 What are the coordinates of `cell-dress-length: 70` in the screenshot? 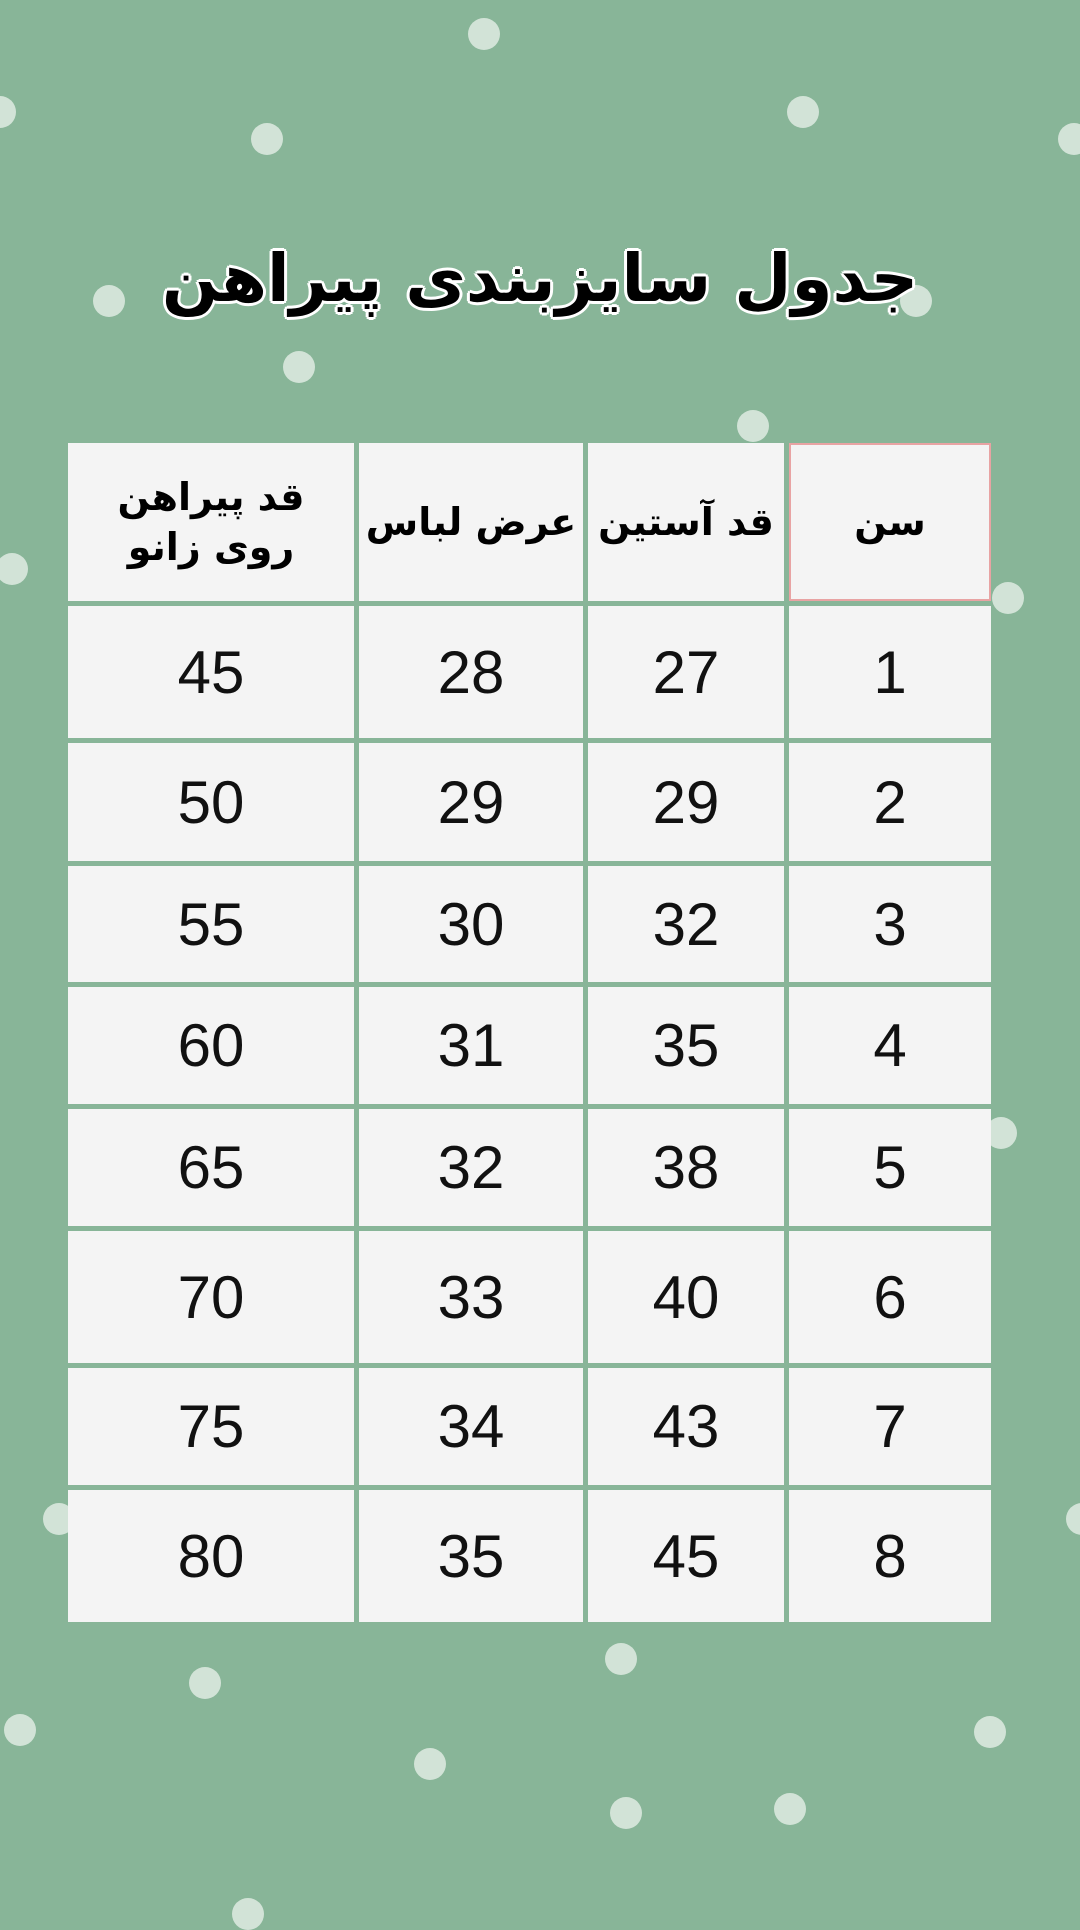 It's located at (211, 1297).